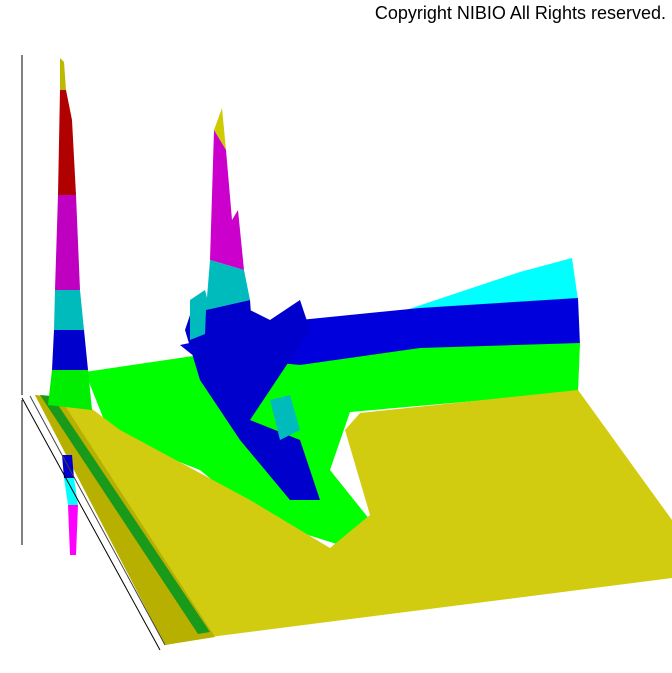 This screenshot has height=673, width=672. I want to click on axis-diagonal, so click(91, 524).